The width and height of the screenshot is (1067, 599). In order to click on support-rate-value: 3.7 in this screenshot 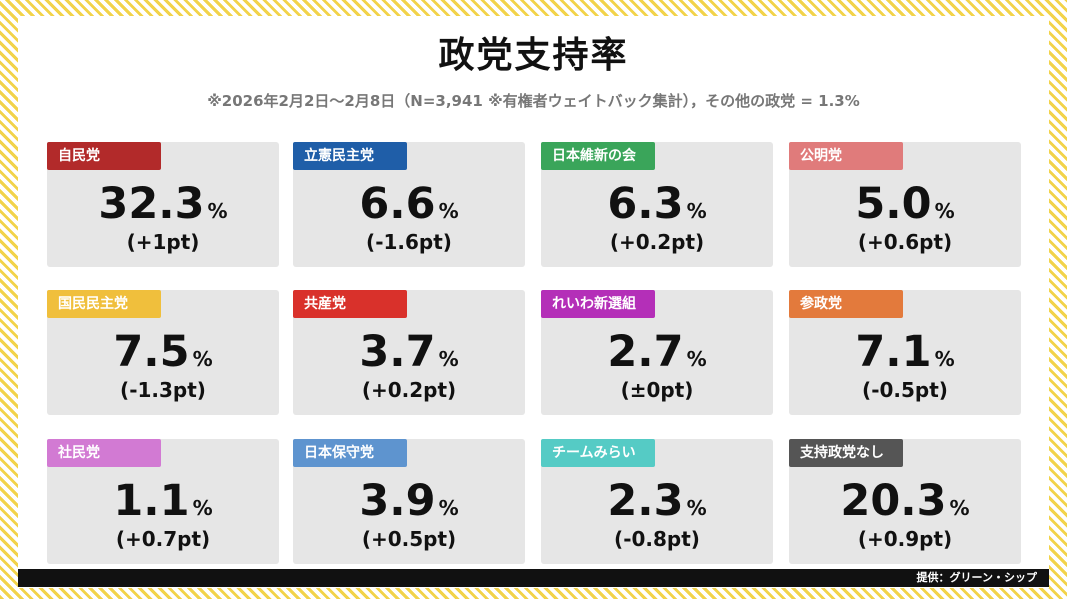, I will do `click(397, 352)`.